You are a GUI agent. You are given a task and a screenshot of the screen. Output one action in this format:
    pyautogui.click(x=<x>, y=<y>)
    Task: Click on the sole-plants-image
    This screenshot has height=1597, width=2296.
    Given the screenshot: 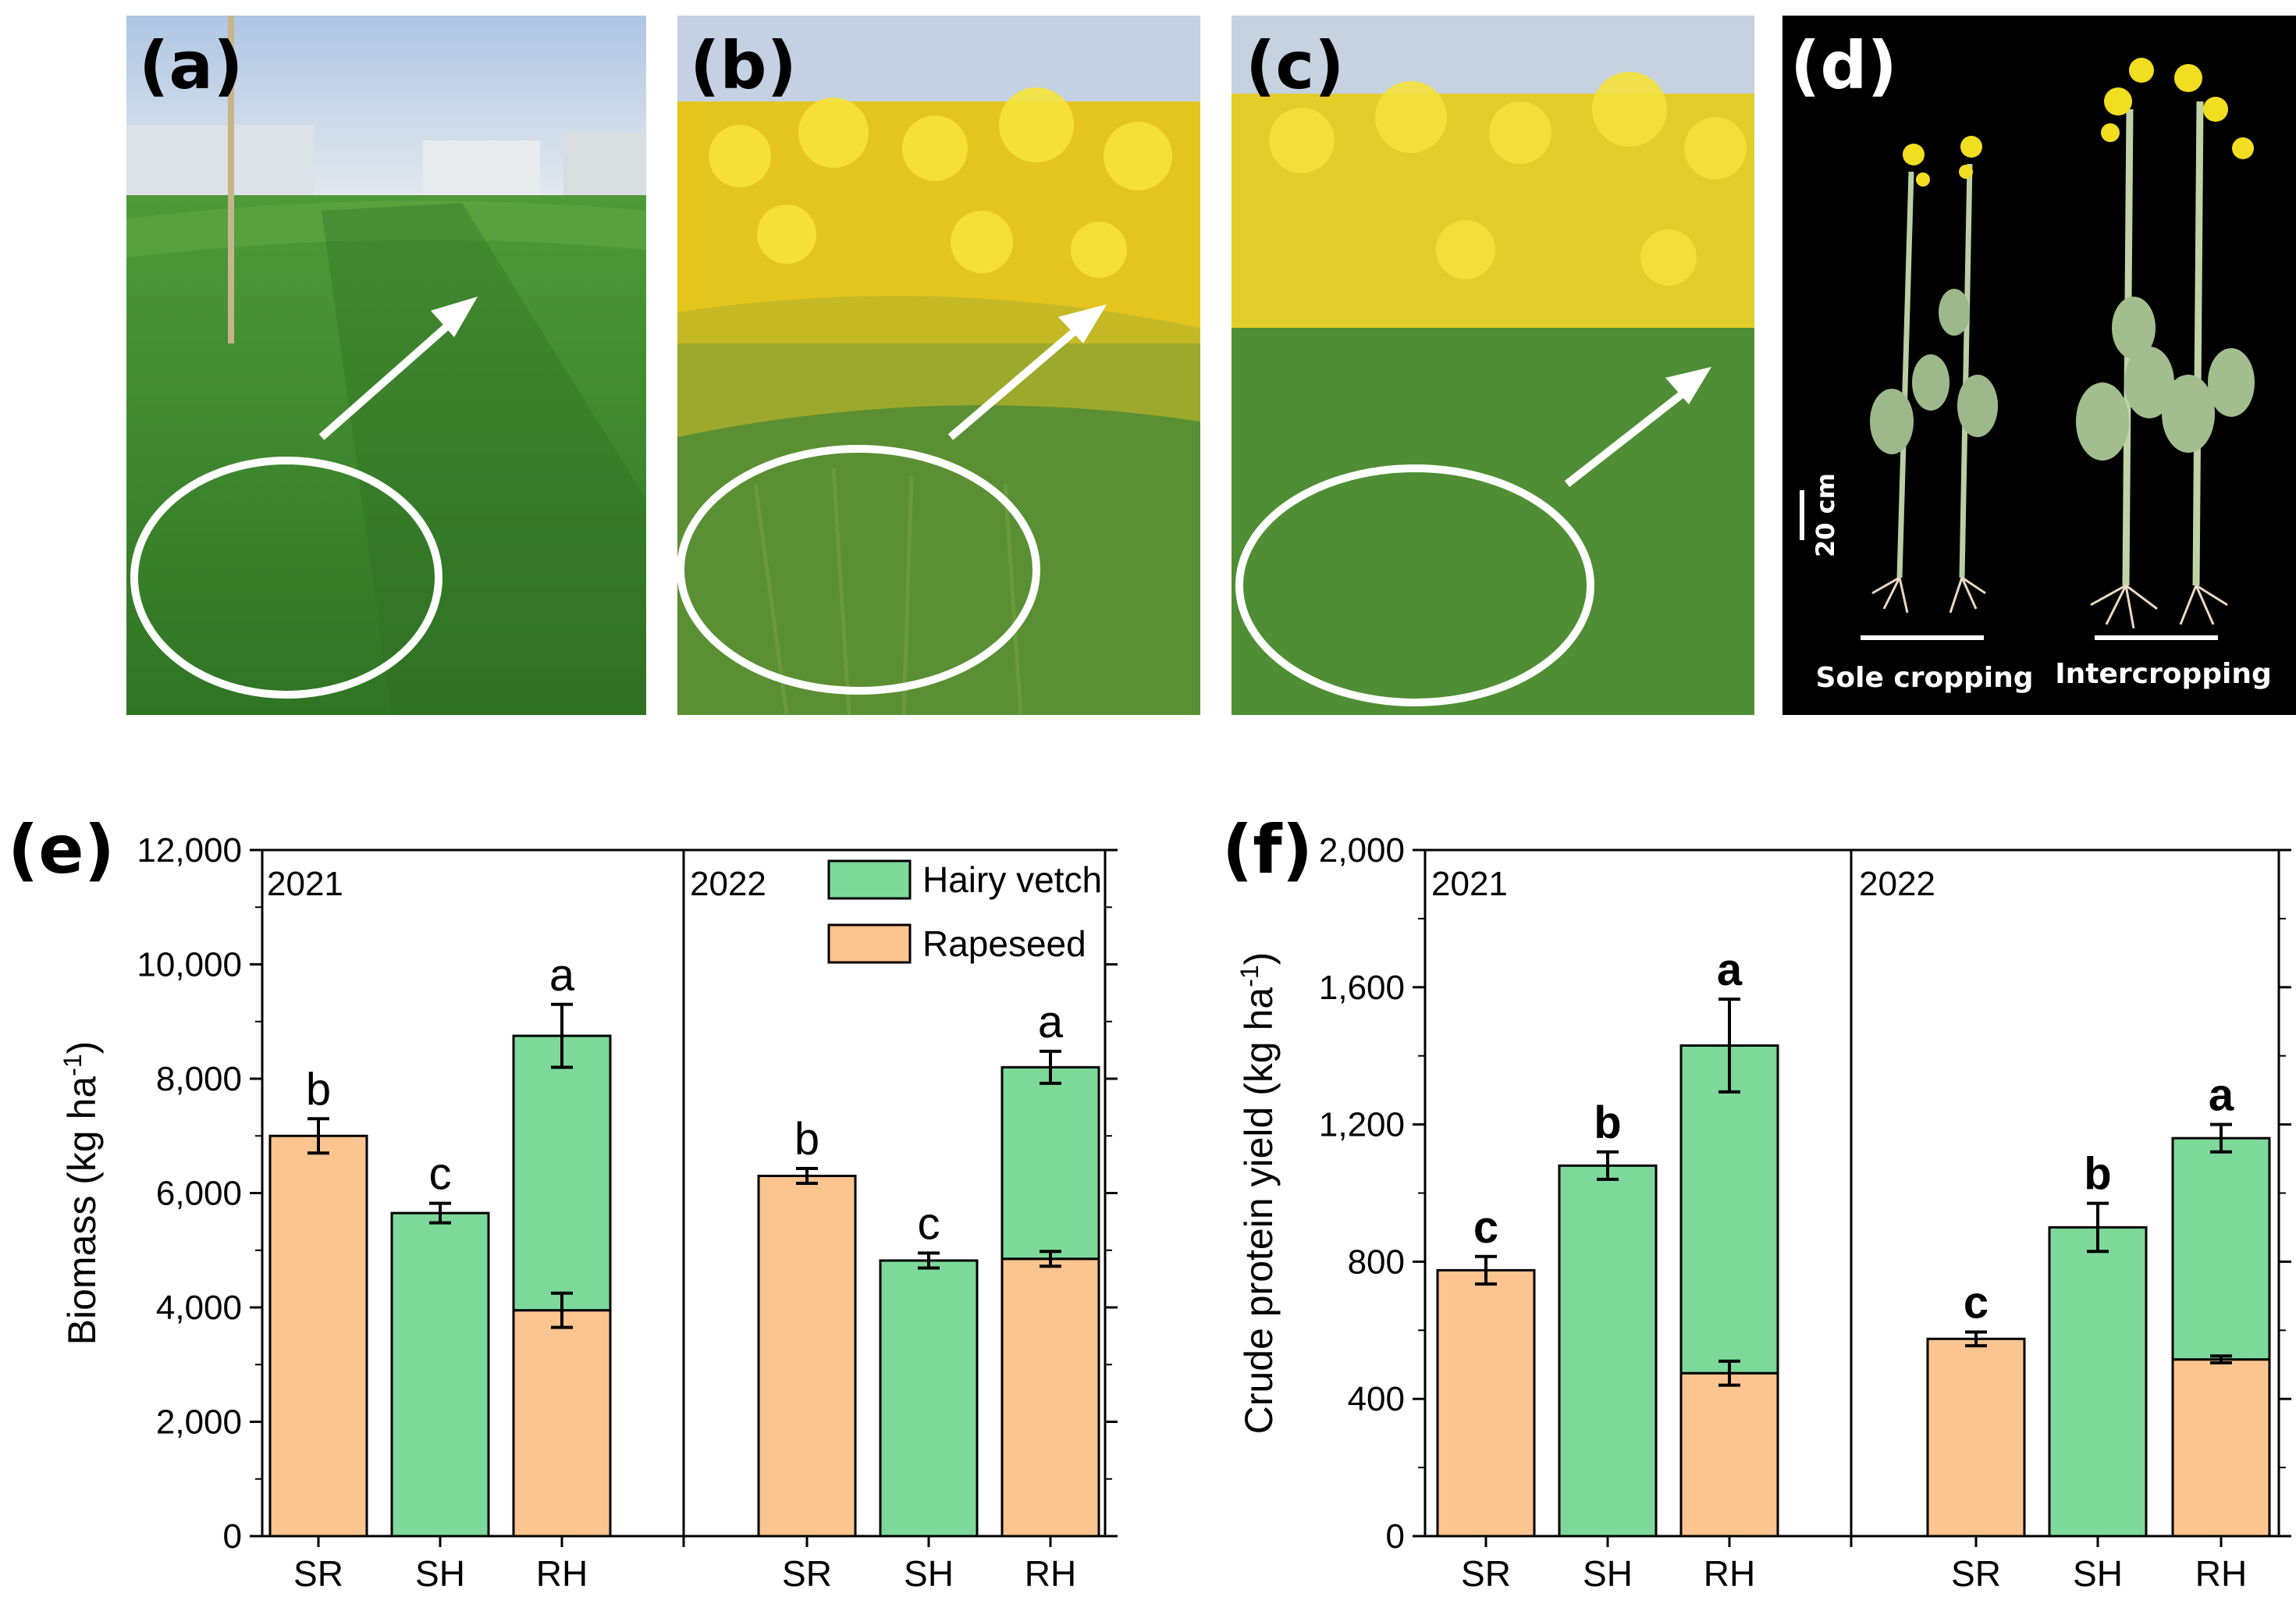 What is the action you would take?
    pyautogui.click(x=1934, y=375)
    